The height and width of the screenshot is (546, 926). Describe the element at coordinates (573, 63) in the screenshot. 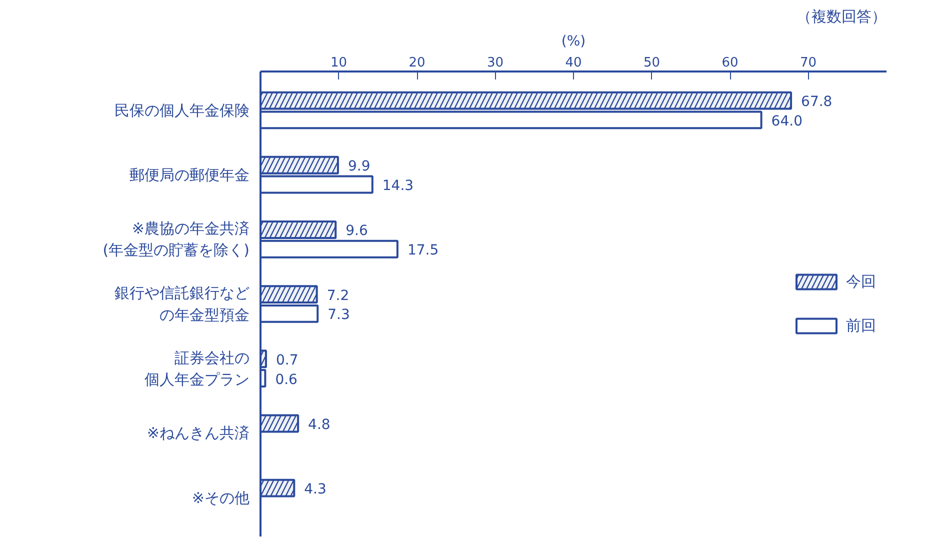

I see `x-tick-label: 40` at that location.